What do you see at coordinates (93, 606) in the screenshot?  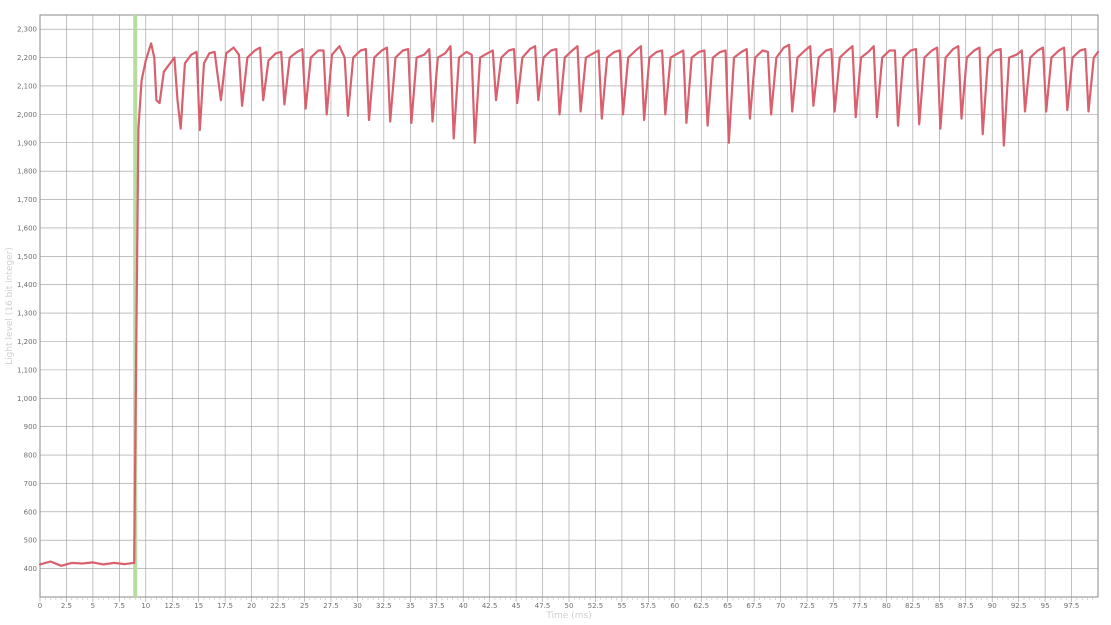 I see `x-tick-label: 5` at bounding box center [93, 606].